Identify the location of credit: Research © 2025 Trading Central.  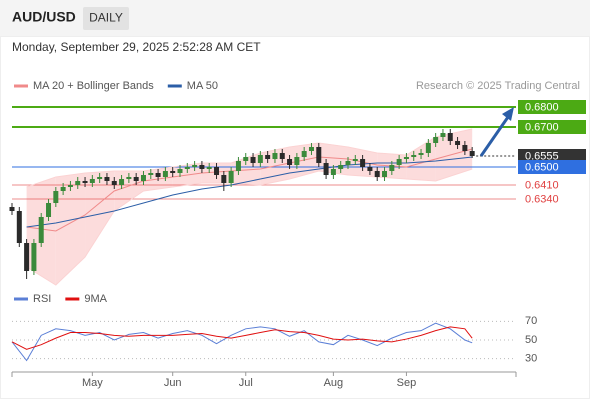
(498, 86).